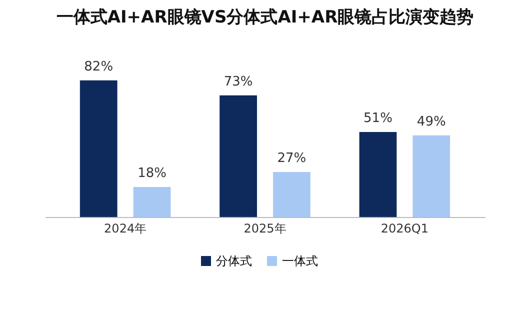 This screenshot has width=528, height=314. Describe the element at coordinates (378, 118) in the screenshot. I see `data-label: 51%` at that location.